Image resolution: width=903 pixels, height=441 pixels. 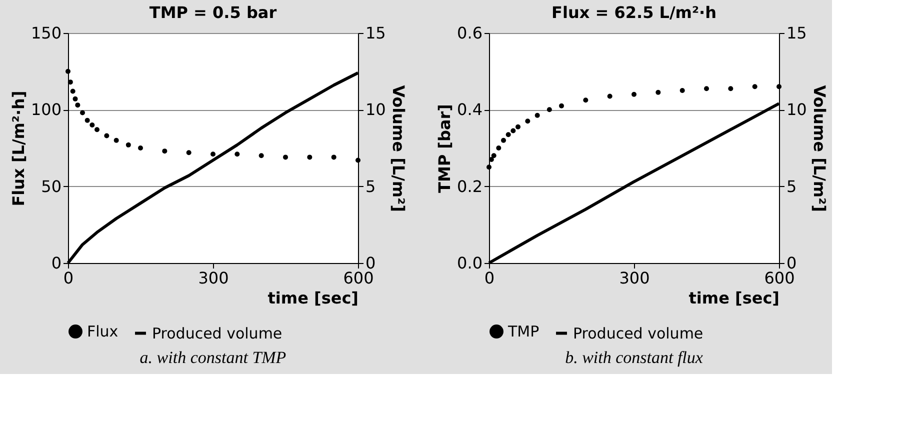 What do you see at coordinates (56, 263) in the screenshot?
I see `y-tick-label: 0` at bounding box center [56, 263].